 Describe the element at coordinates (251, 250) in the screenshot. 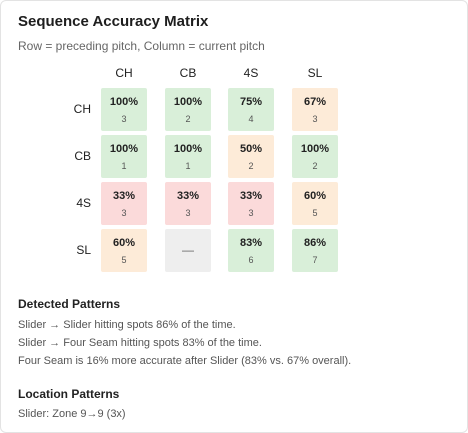

I see `matrix-cell: 83% 6` at that location.